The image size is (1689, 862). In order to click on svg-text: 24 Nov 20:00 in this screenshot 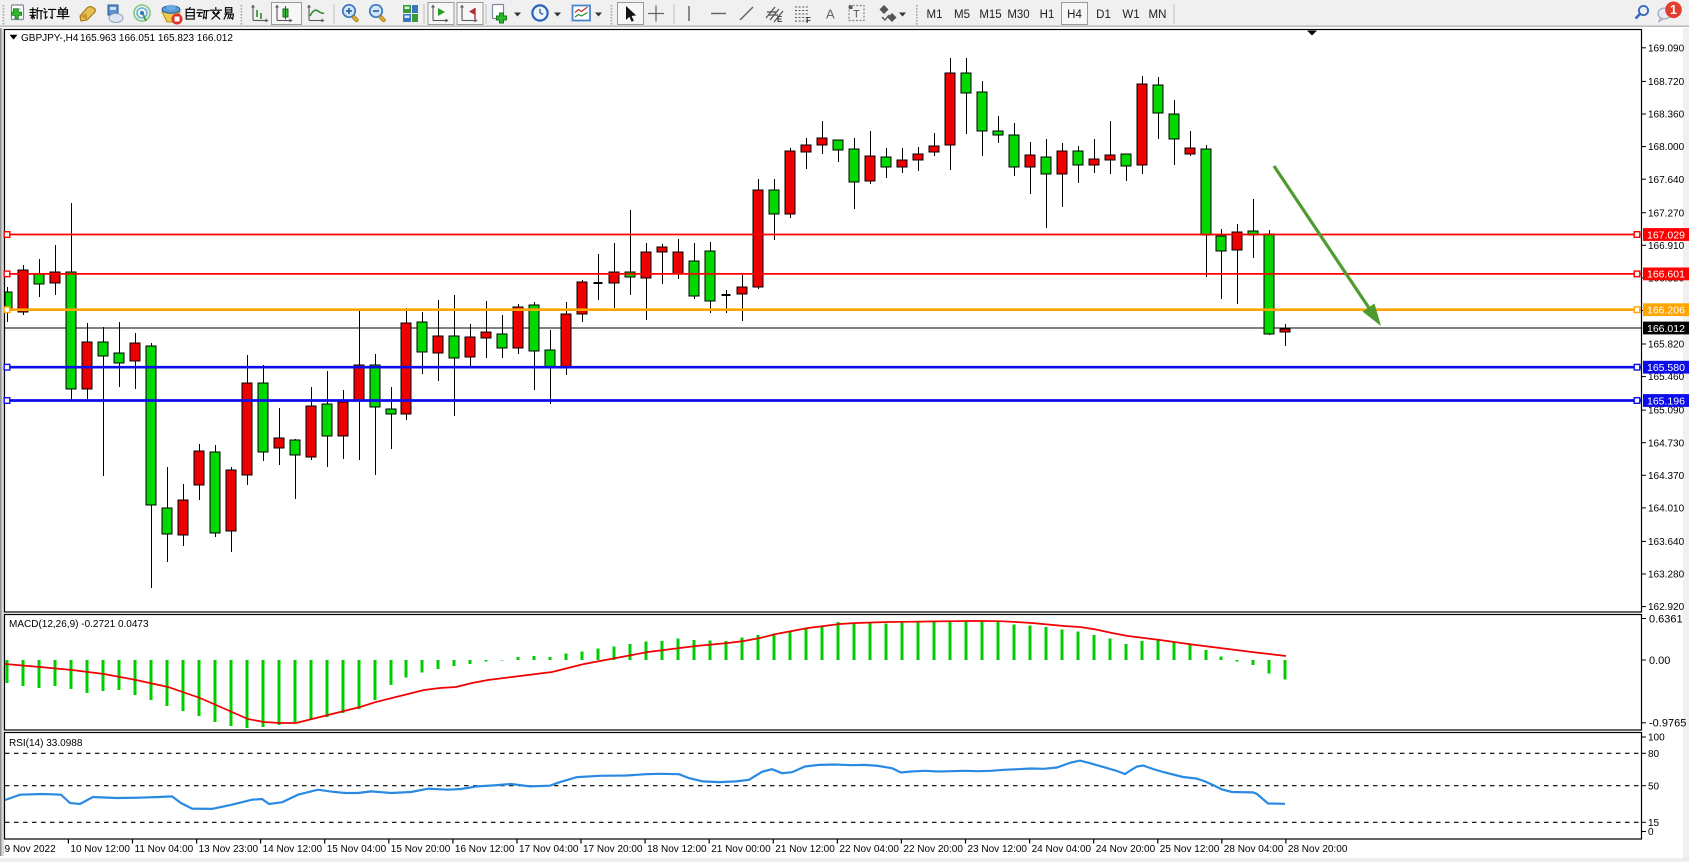, I will do `click(1126, 849)`.